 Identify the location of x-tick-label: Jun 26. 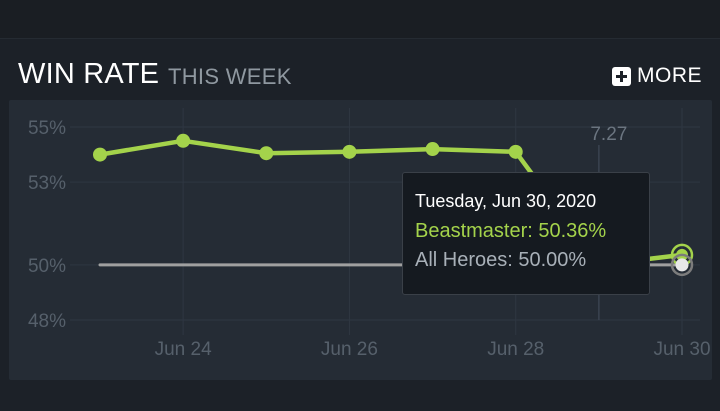
(349, 349).